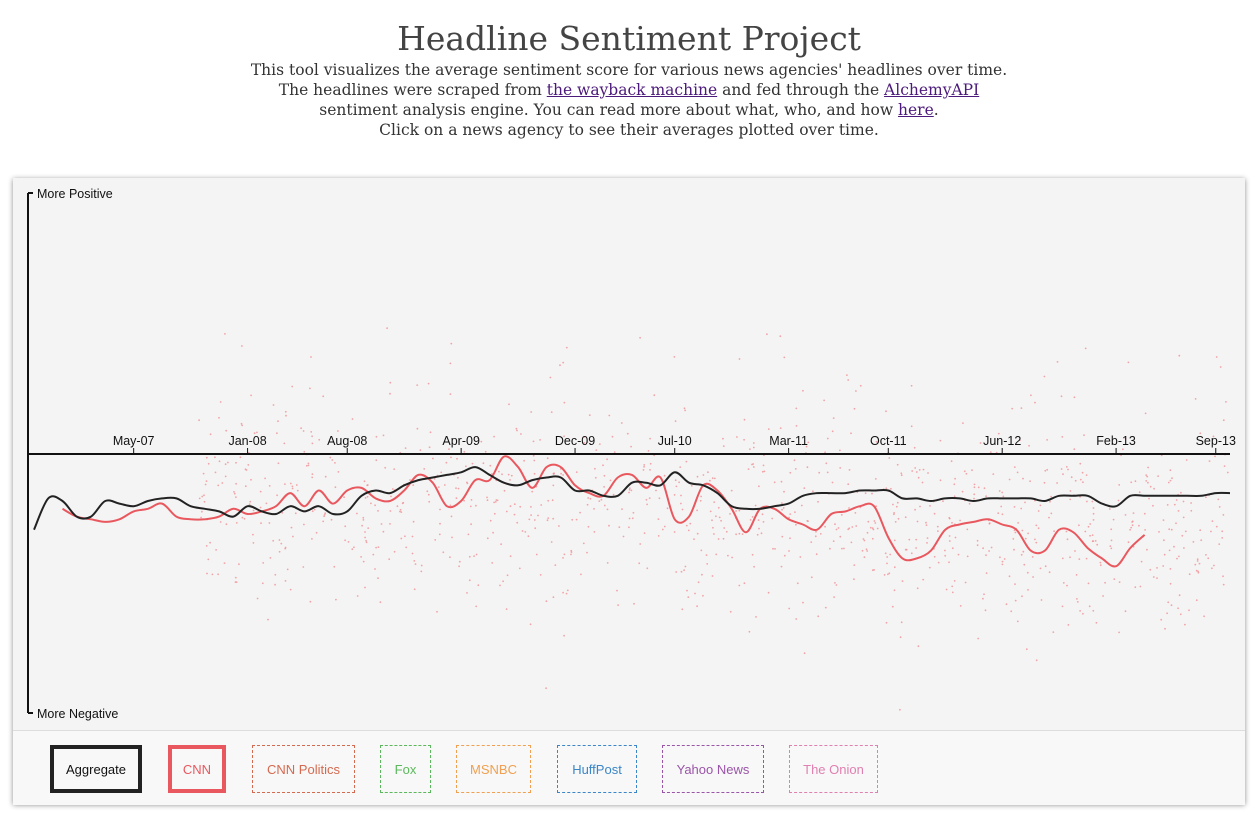 Image resolution: width=1258 pixels, height=821 pixels. I want to click on legend-button-the-onion: The Onion, so click(833, 769).